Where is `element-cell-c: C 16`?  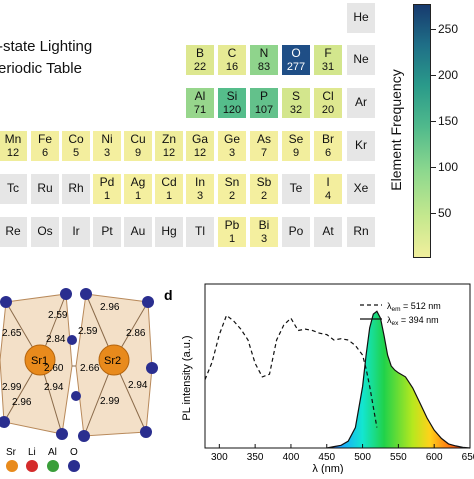 element-cell-c: C 16 is located at coordinates (232, 60).